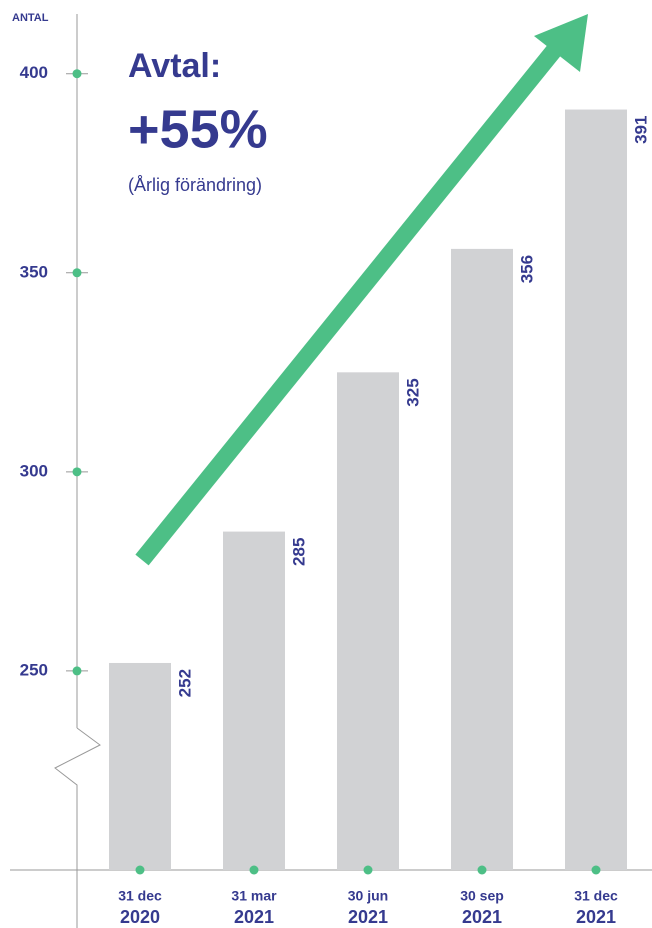  What do you see at coordinates (412, 392) in the screenshot?
I see `value-label: 325` at bounding box center [412, 392].